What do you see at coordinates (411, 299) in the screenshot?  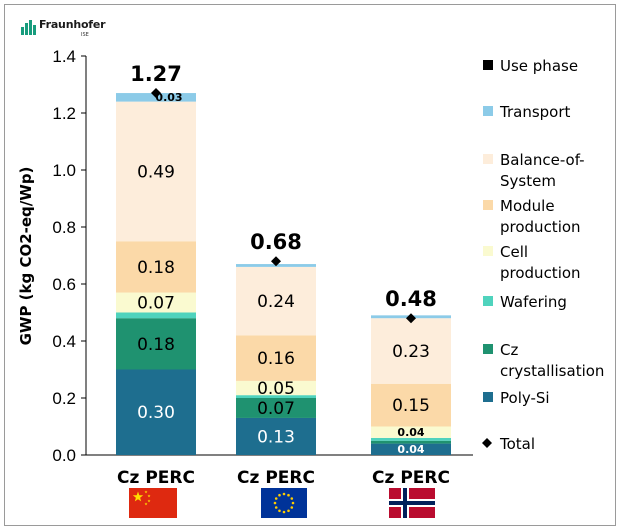 I see `total-label: 0.48` at bounding box center [411, 299].